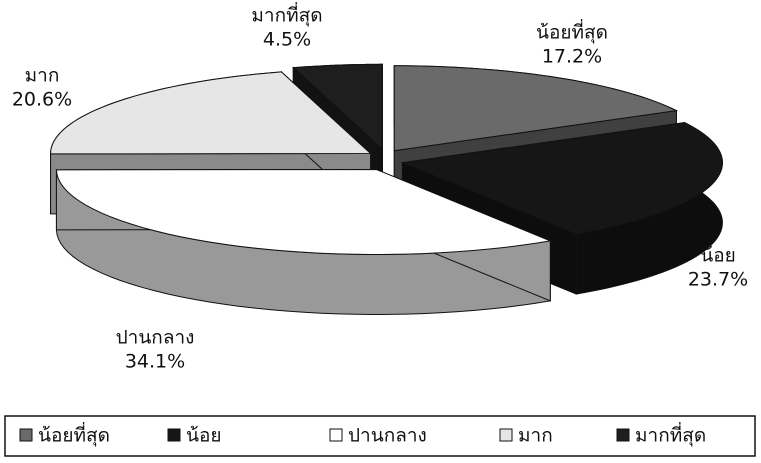 Image resolution: width=761 pixels, height=463 pixels. I want to click on slice-label: น้อย, so click(718, 256).